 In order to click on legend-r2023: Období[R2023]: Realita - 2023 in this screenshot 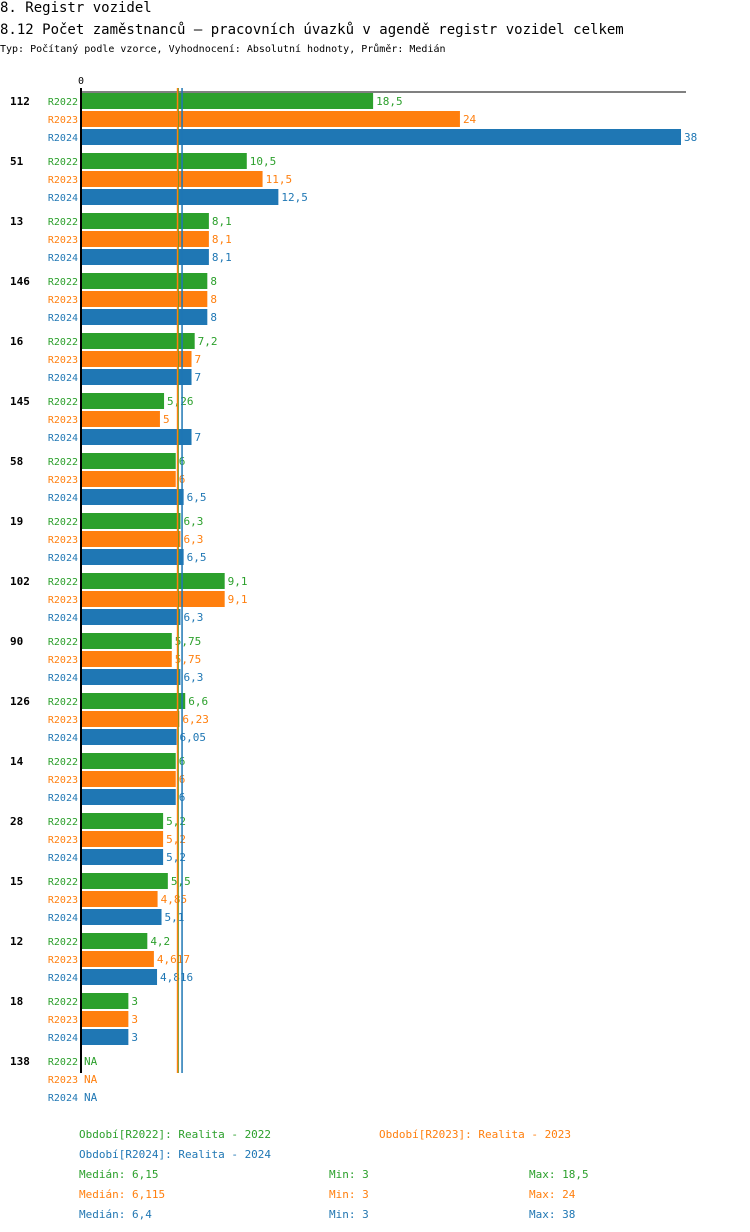, I will do `click(475, 1134)`.